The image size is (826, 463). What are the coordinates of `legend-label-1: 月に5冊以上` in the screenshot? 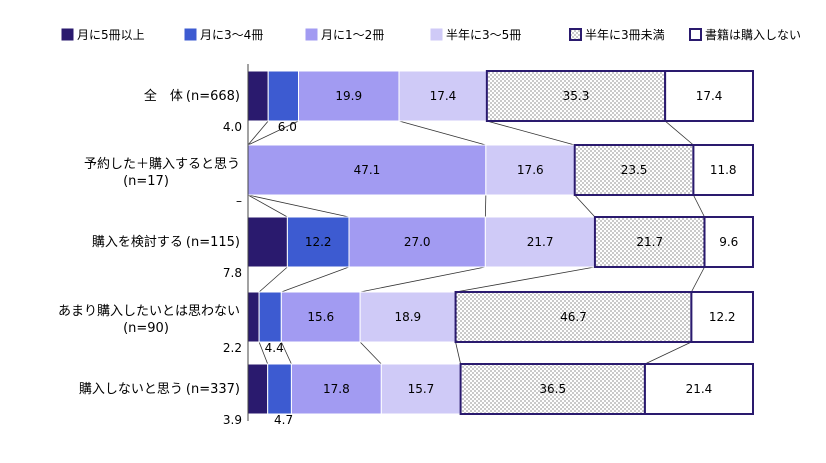 It's located at (111, 35).